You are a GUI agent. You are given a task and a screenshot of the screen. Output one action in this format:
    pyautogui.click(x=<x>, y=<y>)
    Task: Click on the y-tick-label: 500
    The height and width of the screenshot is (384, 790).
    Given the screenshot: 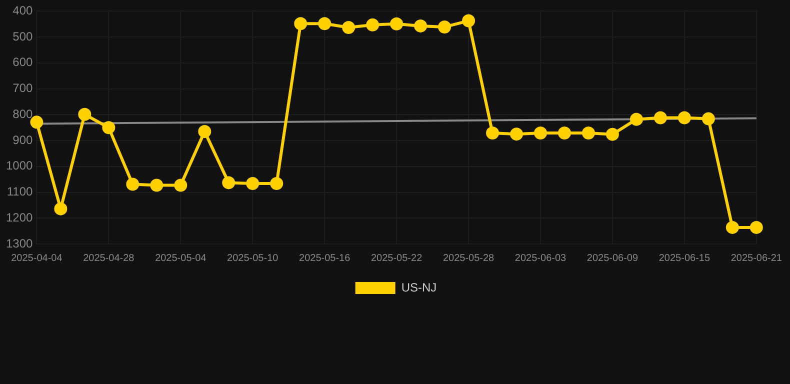 What is the action you would take?
    pyautogui.click(x=23, y=36)
    